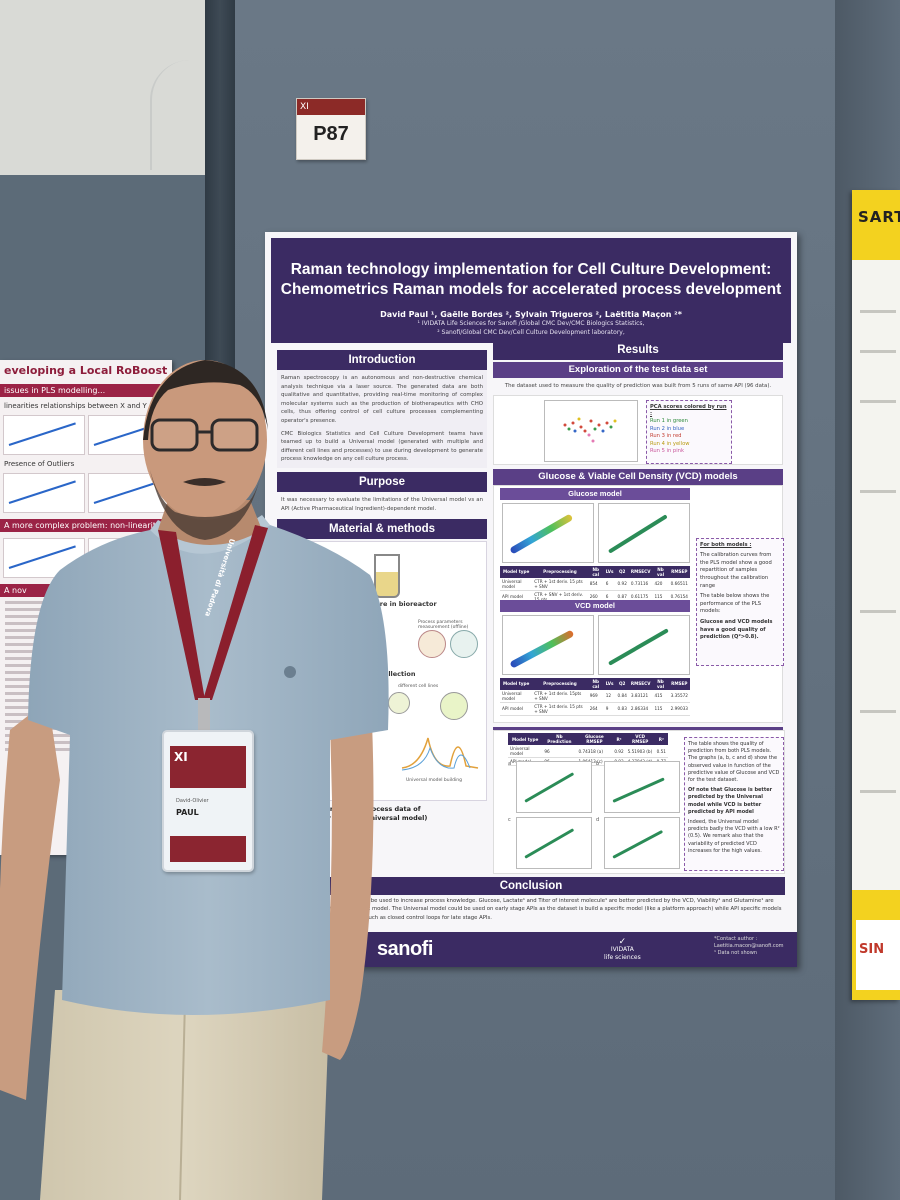 This screenshot has height=1200, width=900. Describe the element at coordinates (660, 571) in the screenshot. I see `table-column-header: Nb val` at that location.